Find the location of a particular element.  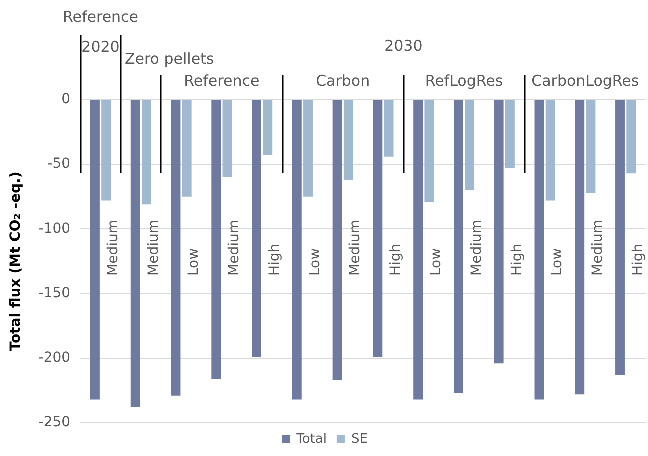

legend-label: SE is located at coordinates (359, 439).